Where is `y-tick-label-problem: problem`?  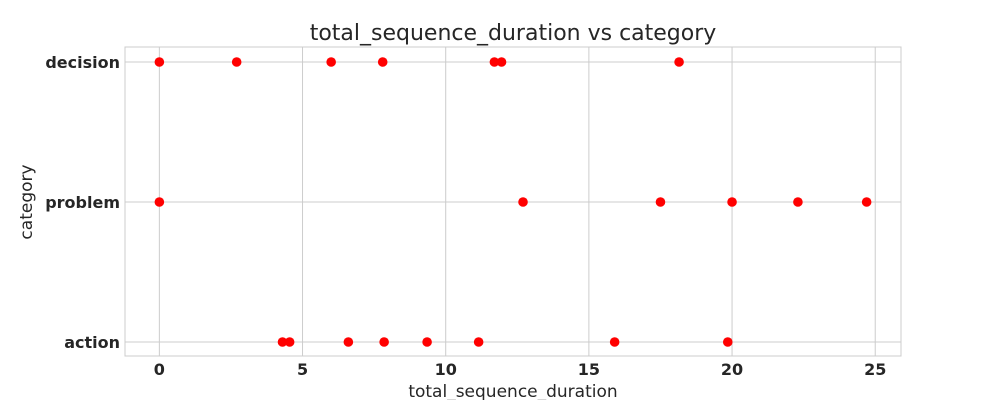
y-tick-label-problem: problem is located at coordinates (82, 202).